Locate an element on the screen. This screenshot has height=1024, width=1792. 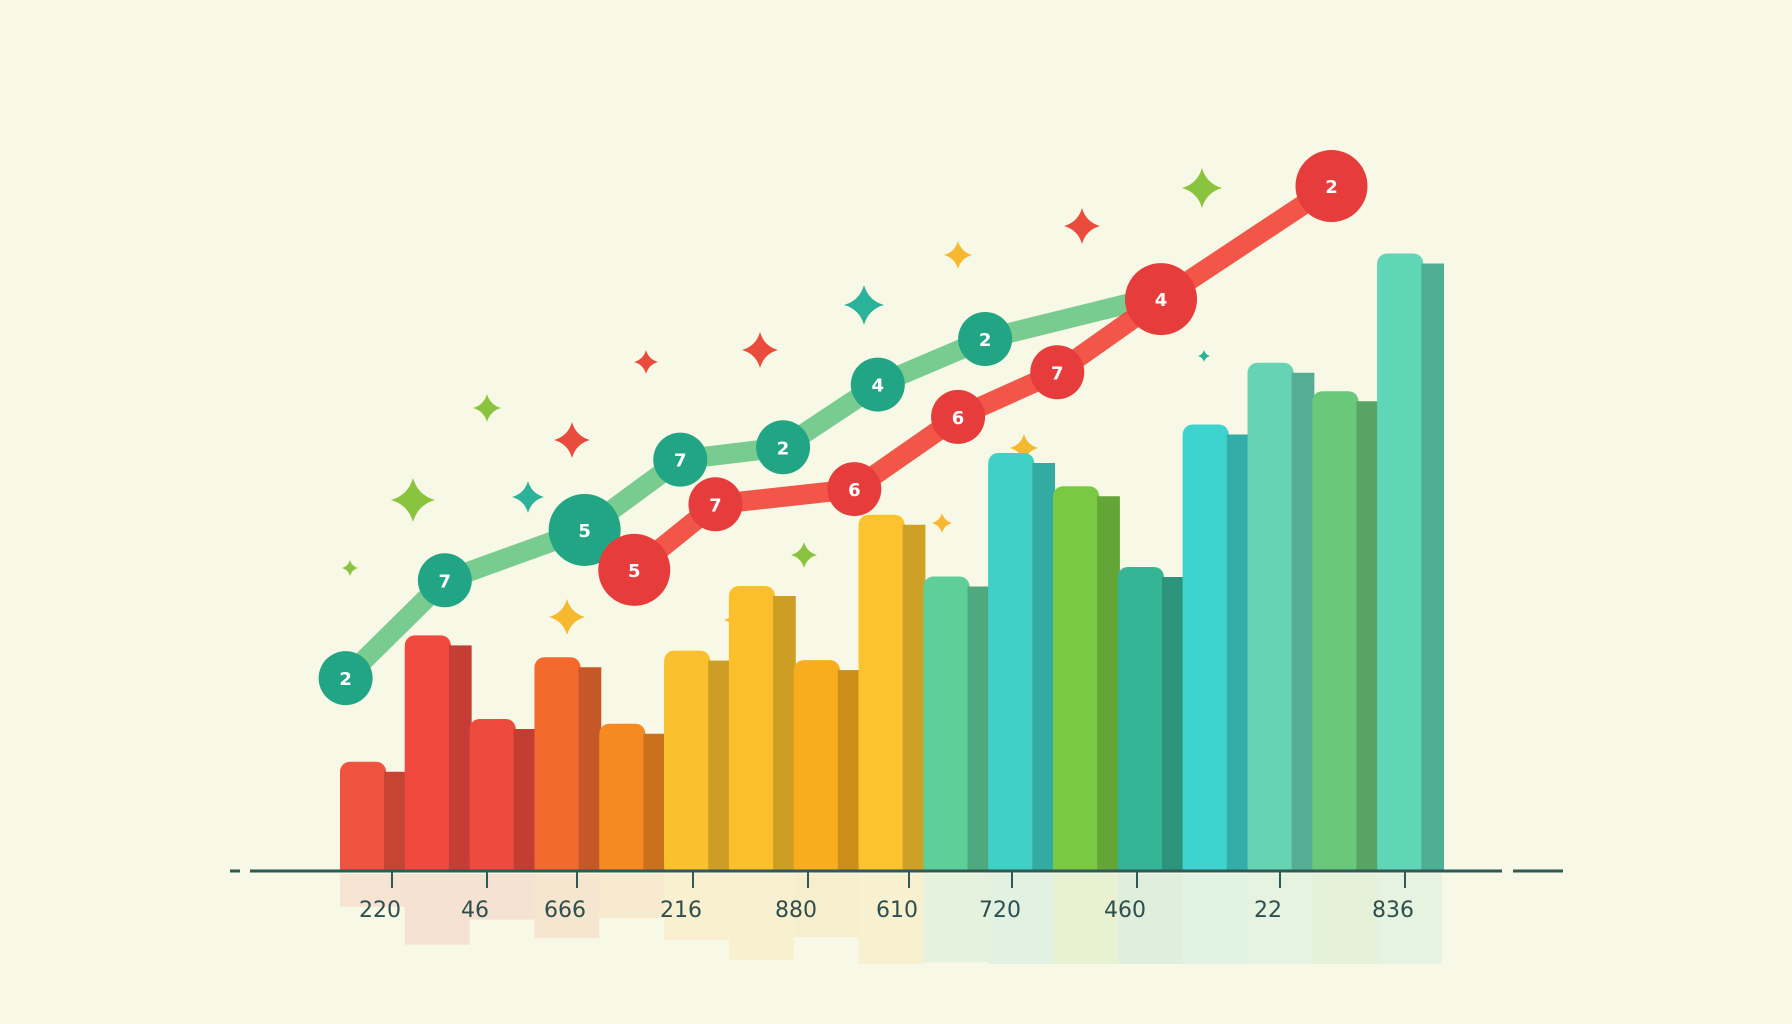
series-0-point-2: 5 is located at coordinates (584, 529).